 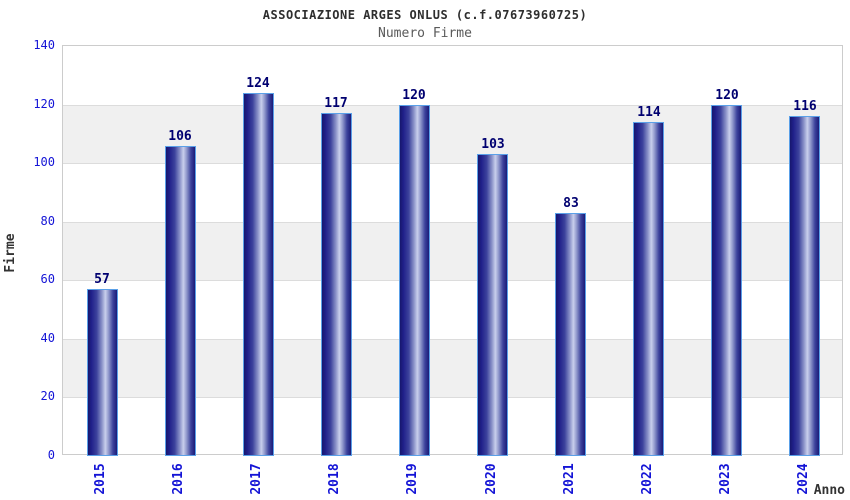 I want to click on x-axis-title: Anno, so click(x=829, y=490).